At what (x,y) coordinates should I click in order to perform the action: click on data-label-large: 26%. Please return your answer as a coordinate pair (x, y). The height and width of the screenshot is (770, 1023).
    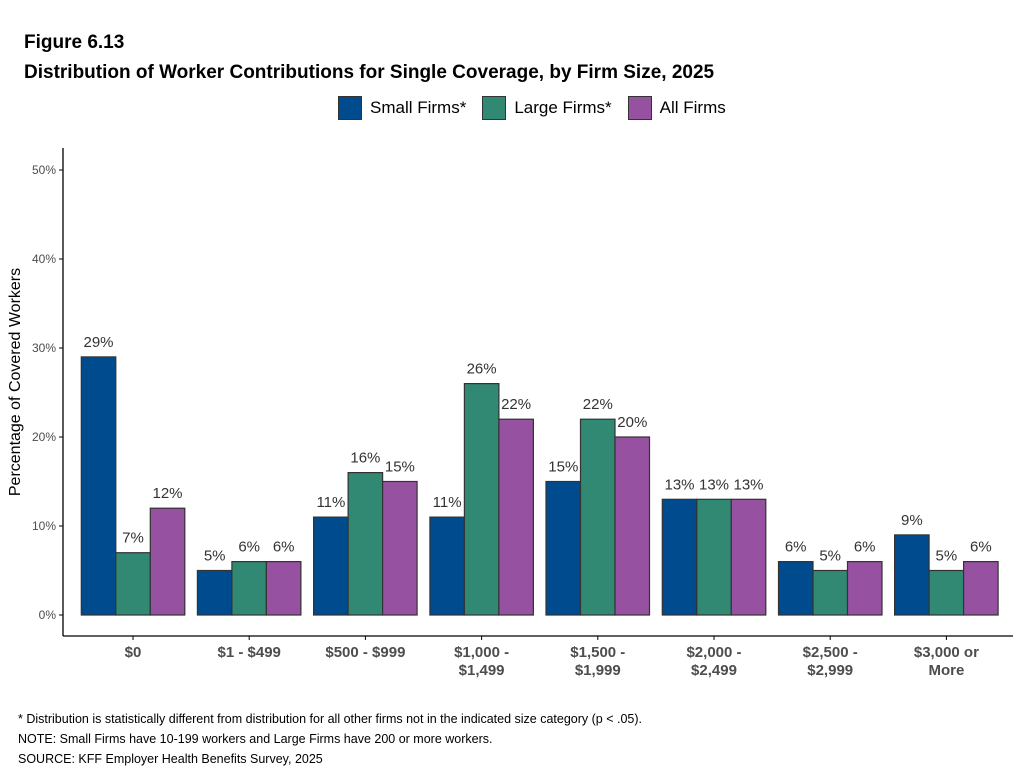
    Looking at the image, I should click on (482, 369).